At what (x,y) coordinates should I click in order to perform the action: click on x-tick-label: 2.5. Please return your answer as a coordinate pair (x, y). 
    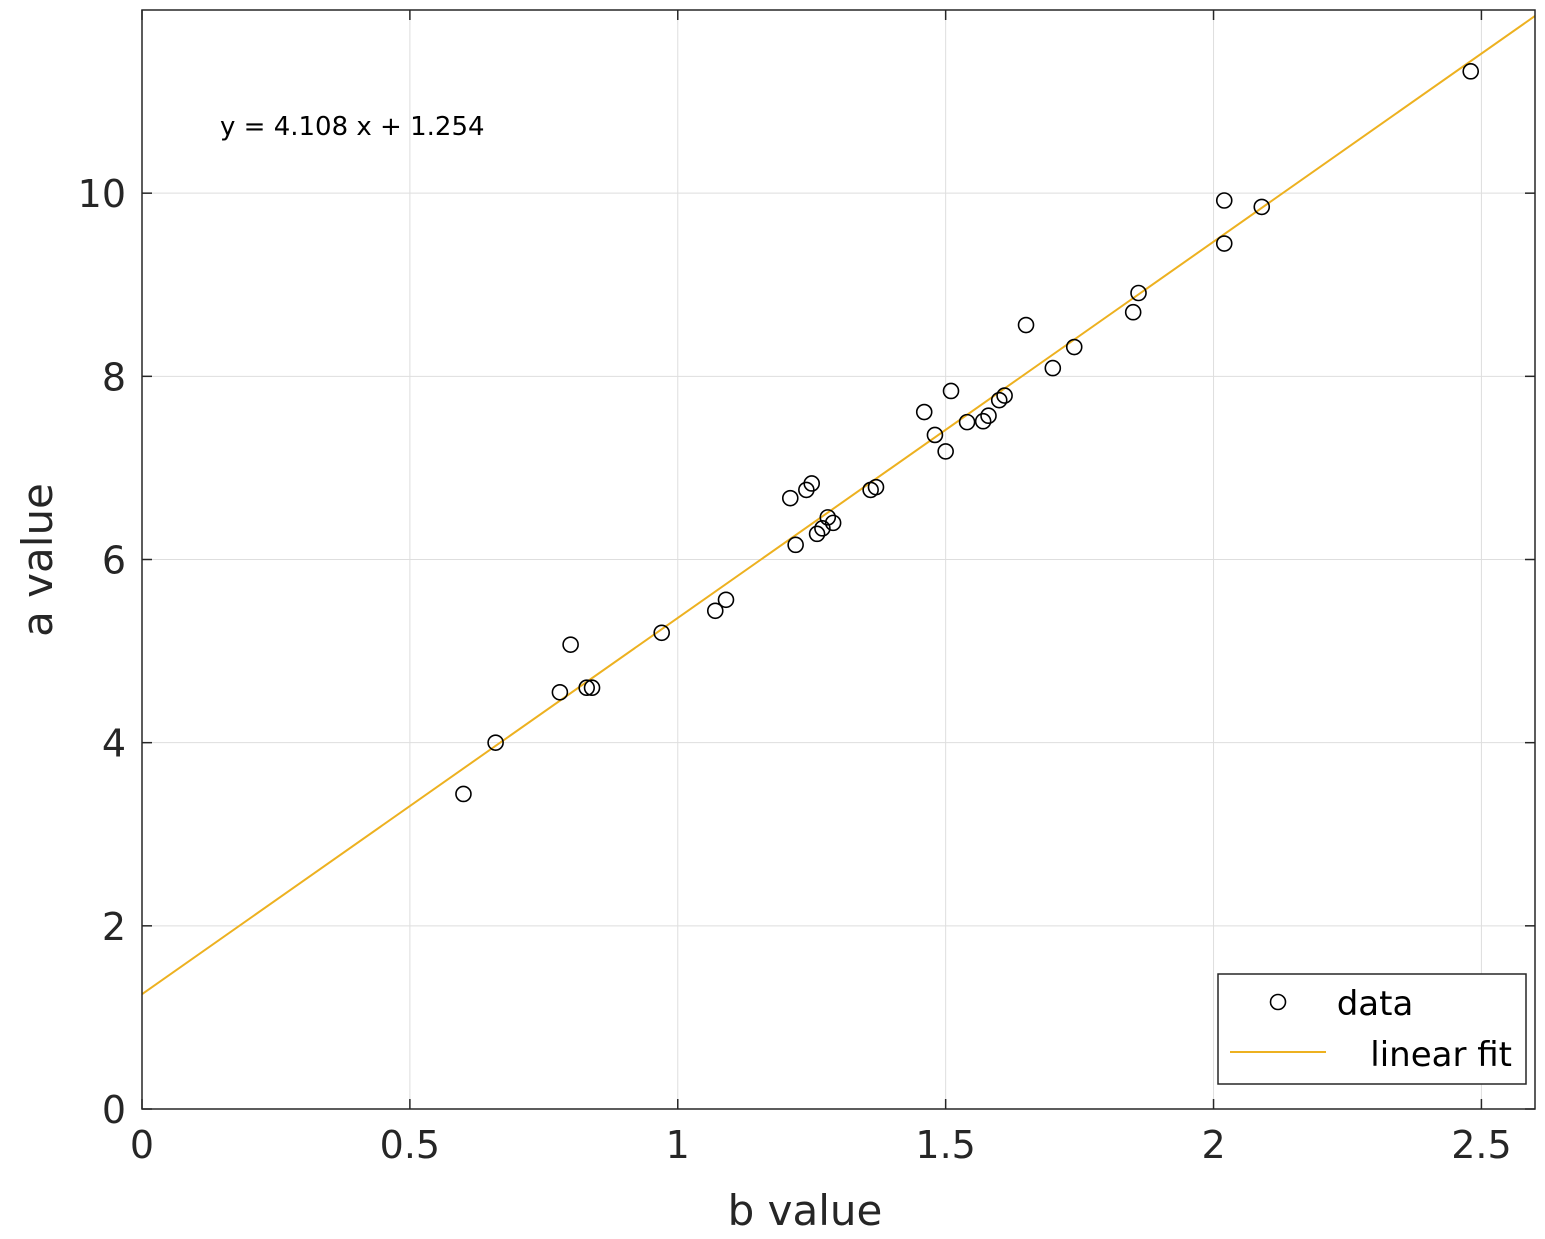
    Looking at the image, I should click on (1481, 1145).